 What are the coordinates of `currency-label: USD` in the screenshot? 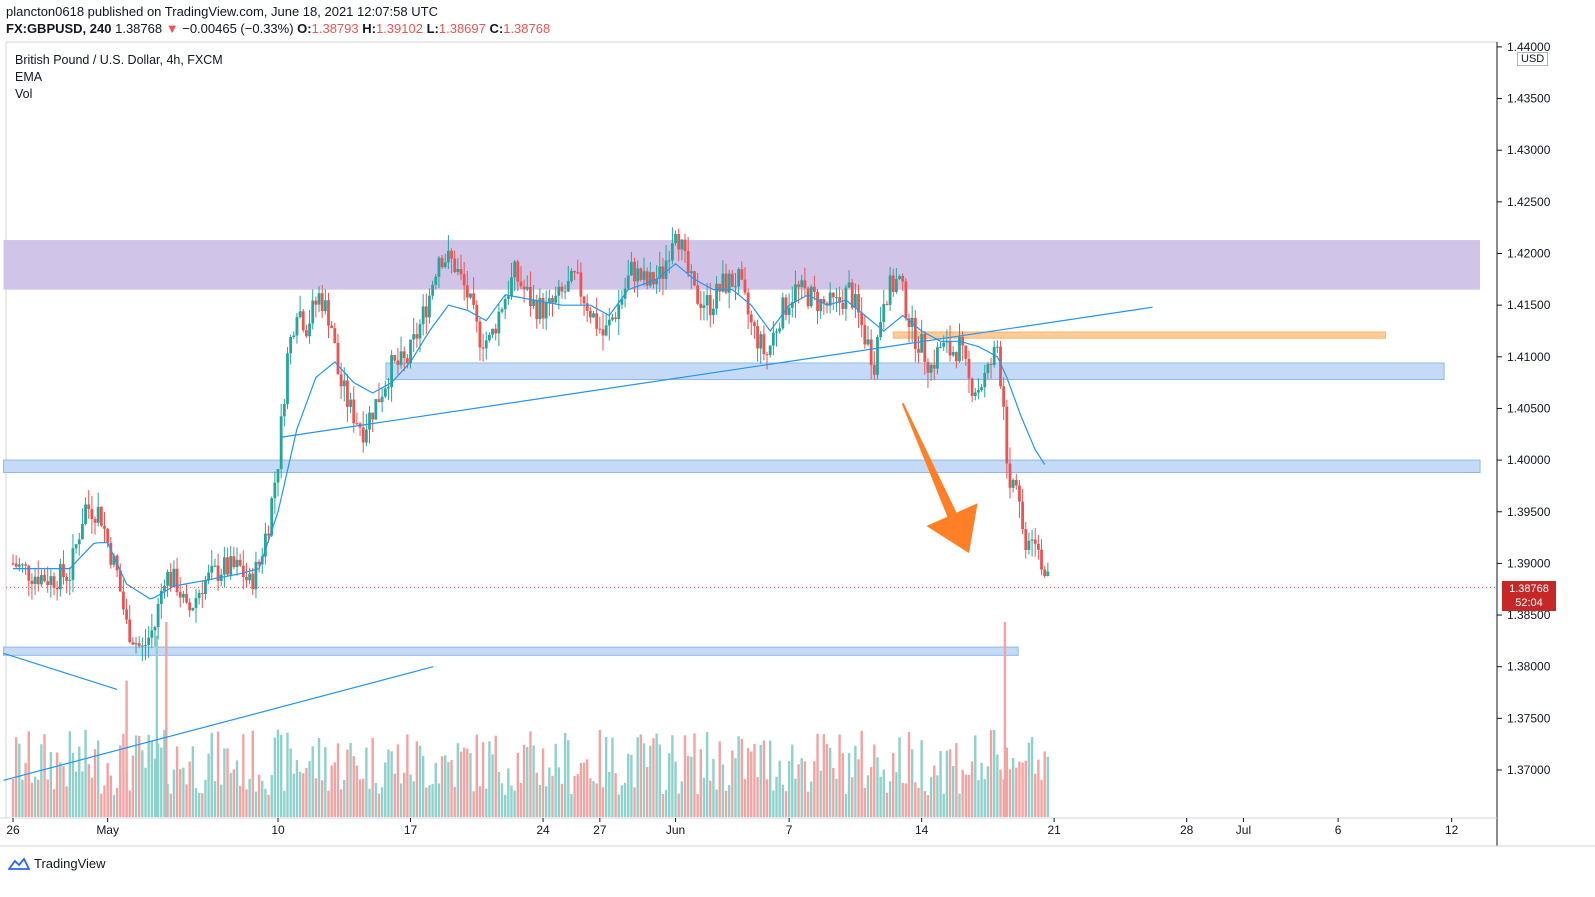 It's located at (1533, 59).